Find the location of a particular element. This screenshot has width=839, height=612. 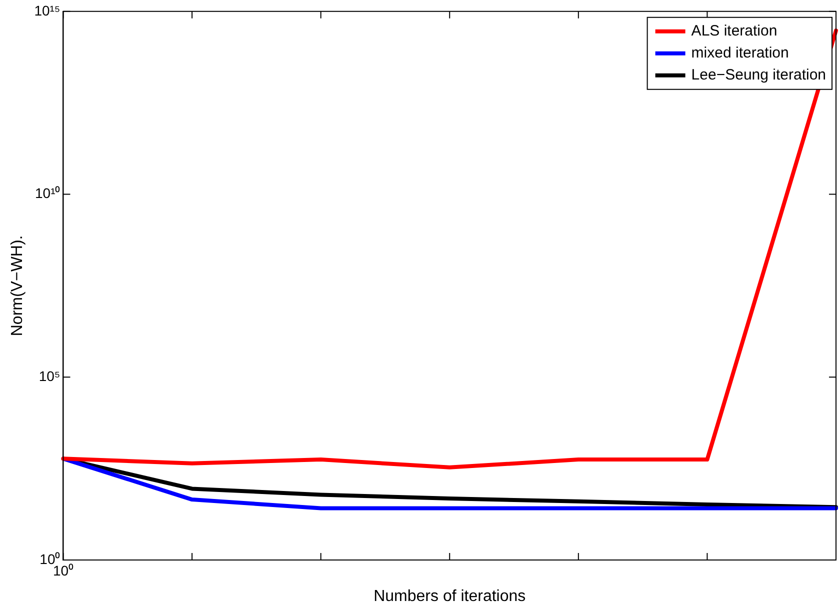

legend-label: ALS iteration is located at coordinates (734, 31).